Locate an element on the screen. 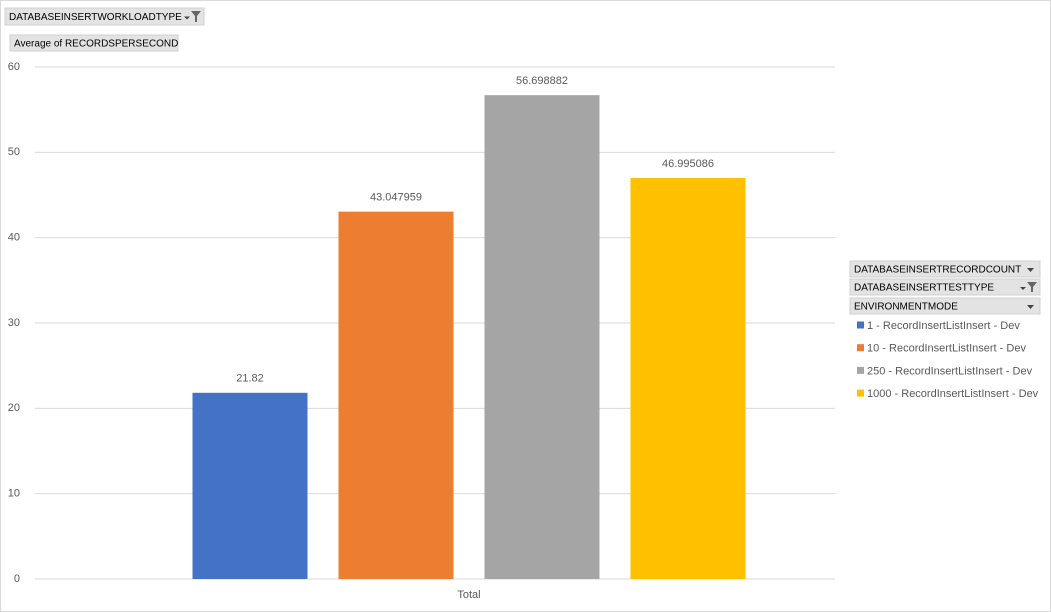  field-button-label: ENVIRONMENTMODE is located at coordinates (906, 307).